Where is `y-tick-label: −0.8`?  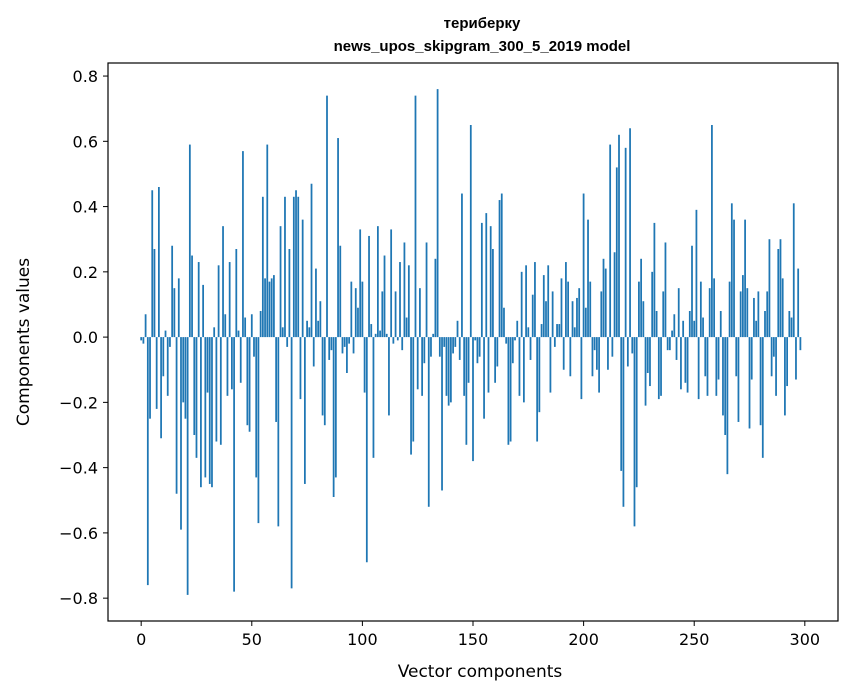
y-tick-label: −0.8 is located at coordinates (78, 598).